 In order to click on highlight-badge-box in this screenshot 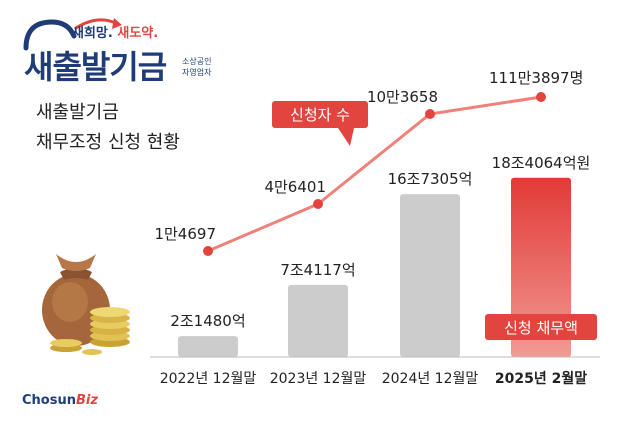, I will do `click(541, 327)`.